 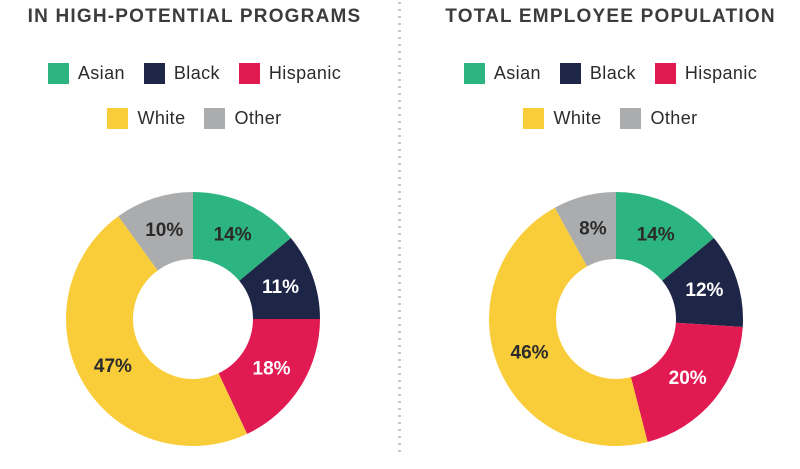 I want to click on donut-segment-label-other: 8%, so click(x=593, y=228).